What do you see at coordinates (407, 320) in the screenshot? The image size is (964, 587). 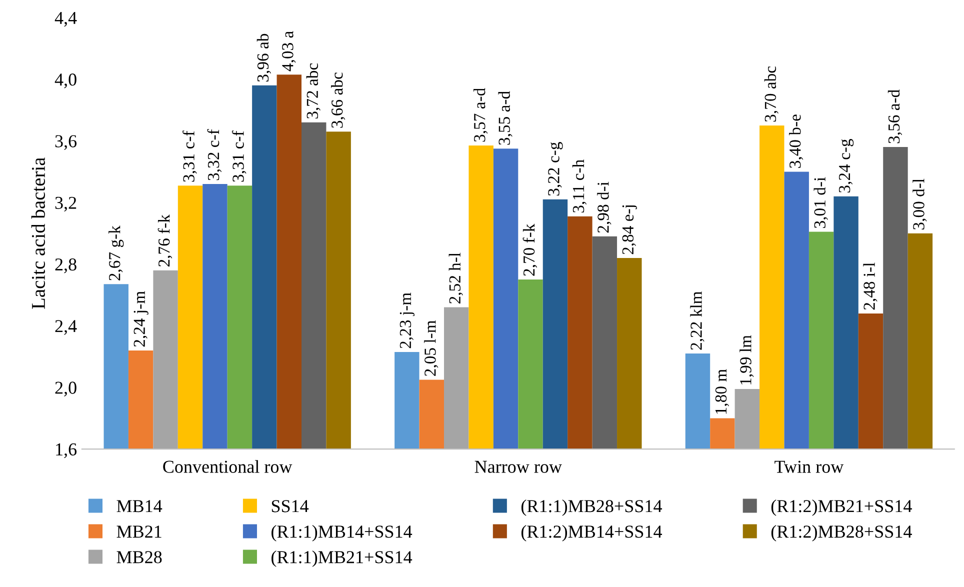 I see `data-label: 2,23 j-m` at bounding box center [407, 320].